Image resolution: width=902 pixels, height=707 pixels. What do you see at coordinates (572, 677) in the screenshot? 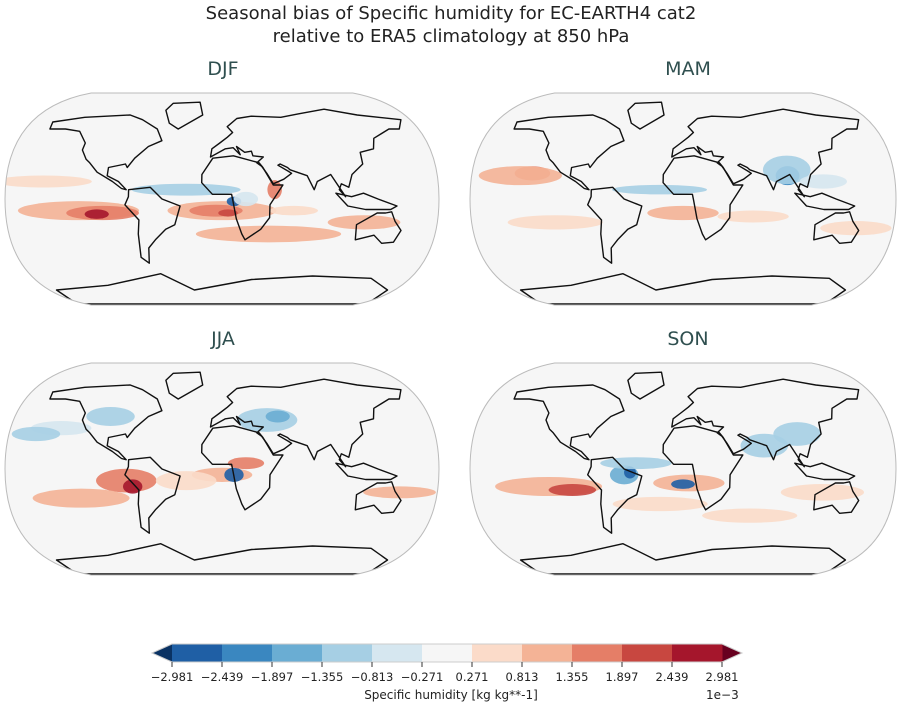
I see `colorbar-tick-label: 1.355` at bounding box center [572, 677].